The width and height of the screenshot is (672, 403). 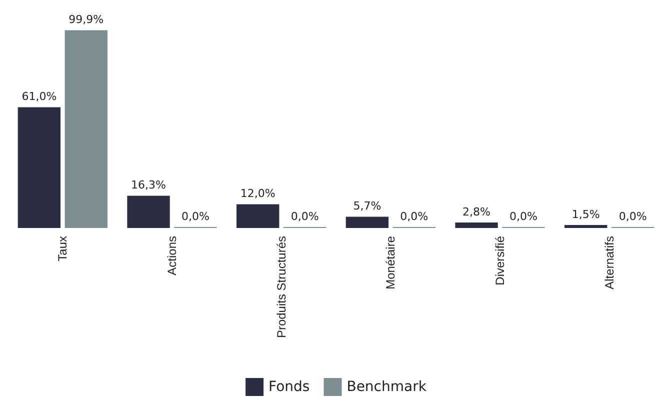 What do you see at coordinates (500, 261) in the screenshot?
I see `x-tick-label: Diversifié` at bounding box center [500, 261].